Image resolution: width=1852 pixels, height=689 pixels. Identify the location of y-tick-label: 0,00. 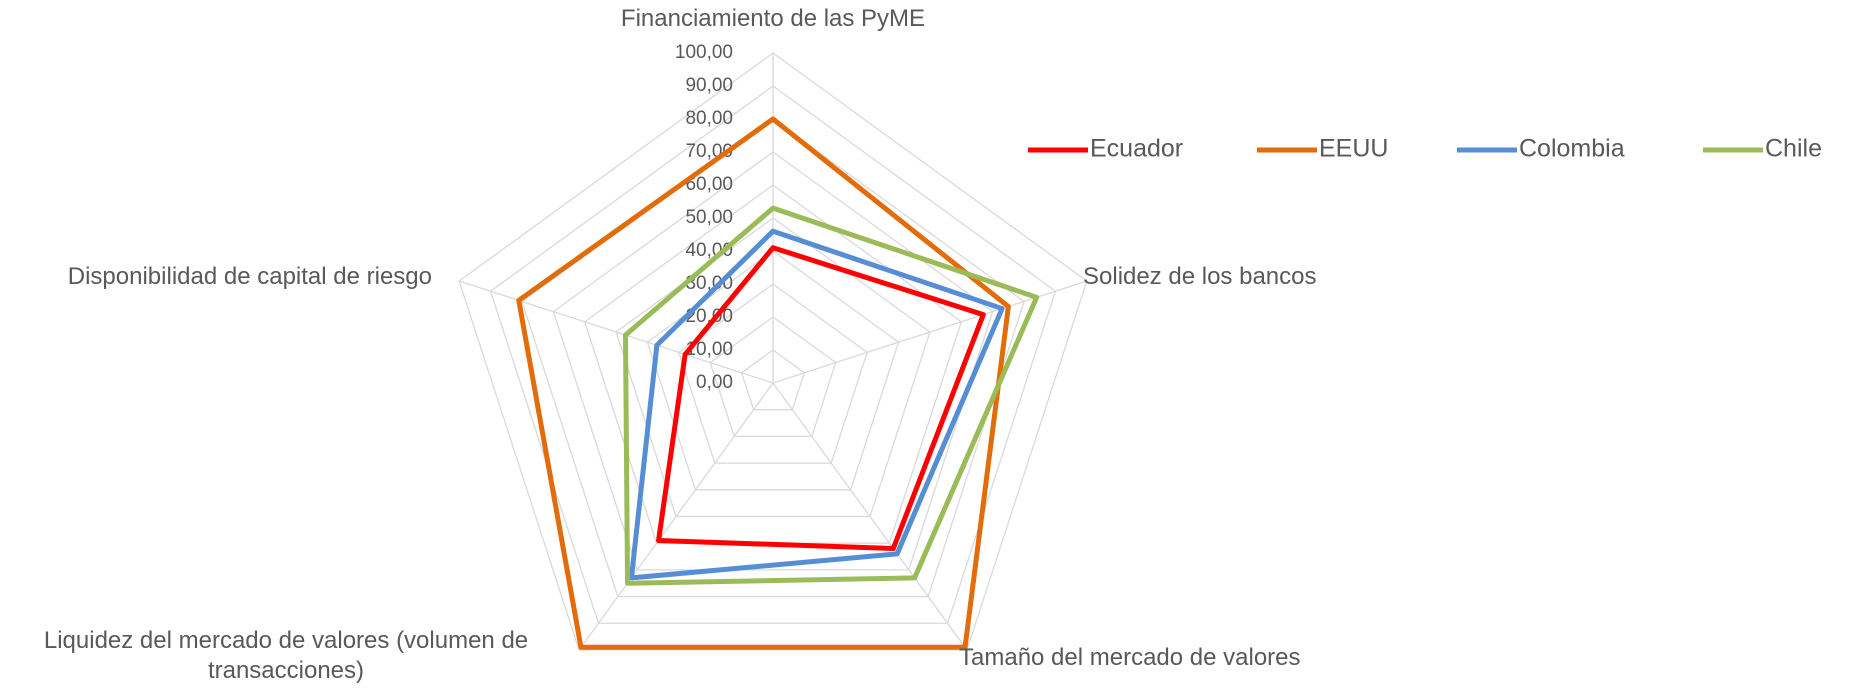
(714, 382).